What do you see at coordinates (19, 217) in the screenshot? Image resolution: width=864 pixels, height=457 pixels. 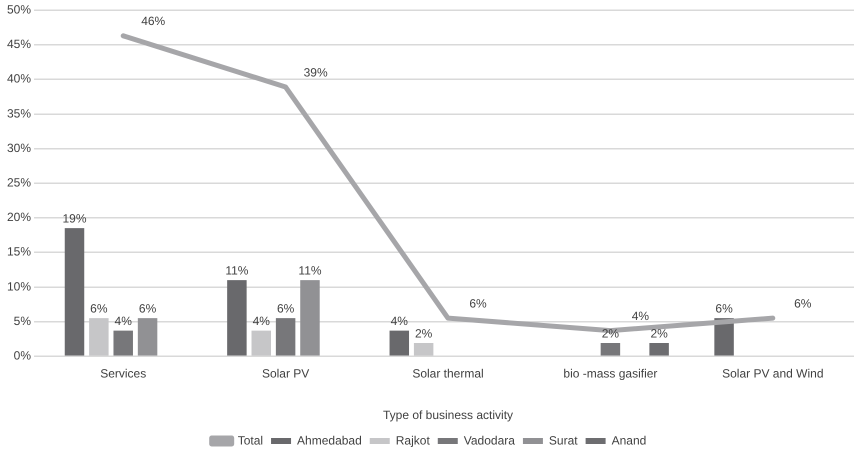 I see `y-tick-label: 20%` at bounding box center [19, 217].